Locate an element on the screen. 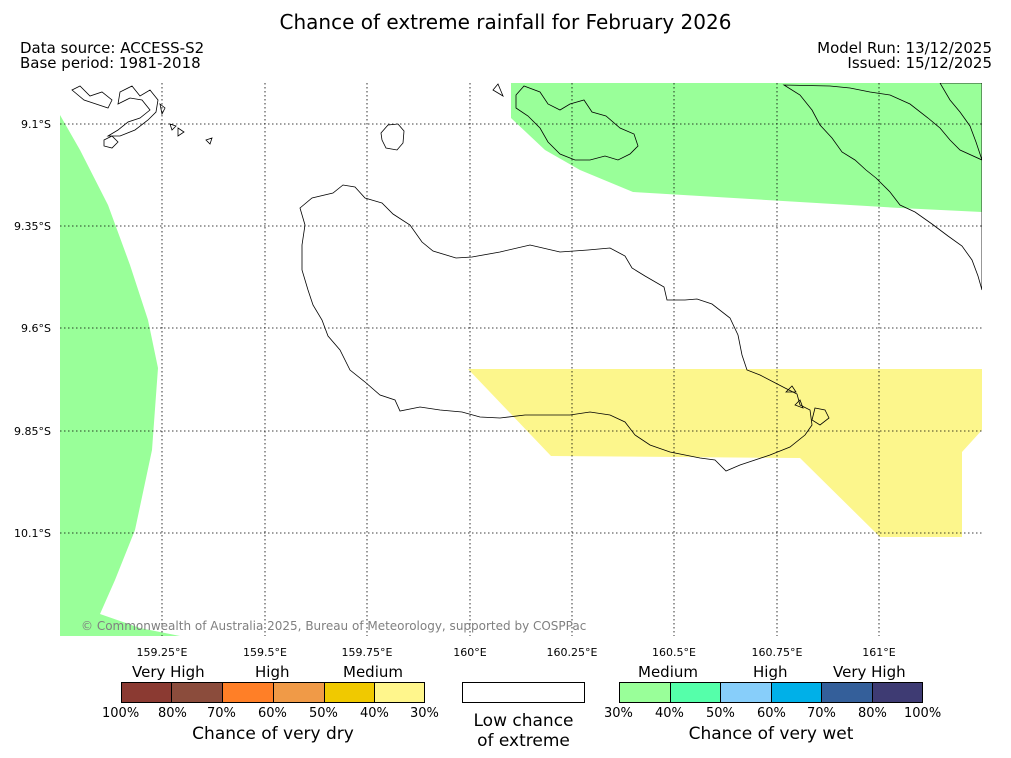  lon-label: 160°E is located at coordinates (469, 652).